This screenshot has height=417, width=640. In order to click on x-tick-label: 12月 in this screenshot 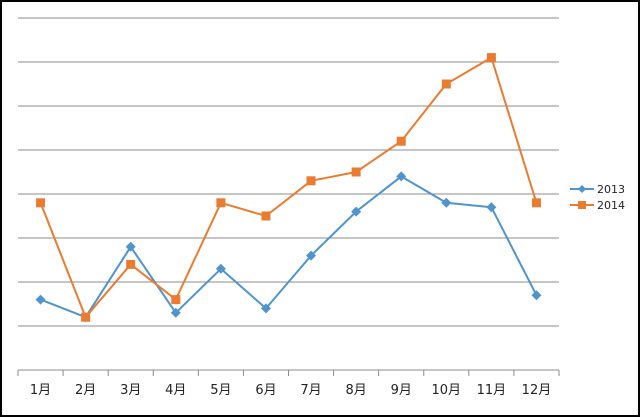, I will do `click(537, 390)`.